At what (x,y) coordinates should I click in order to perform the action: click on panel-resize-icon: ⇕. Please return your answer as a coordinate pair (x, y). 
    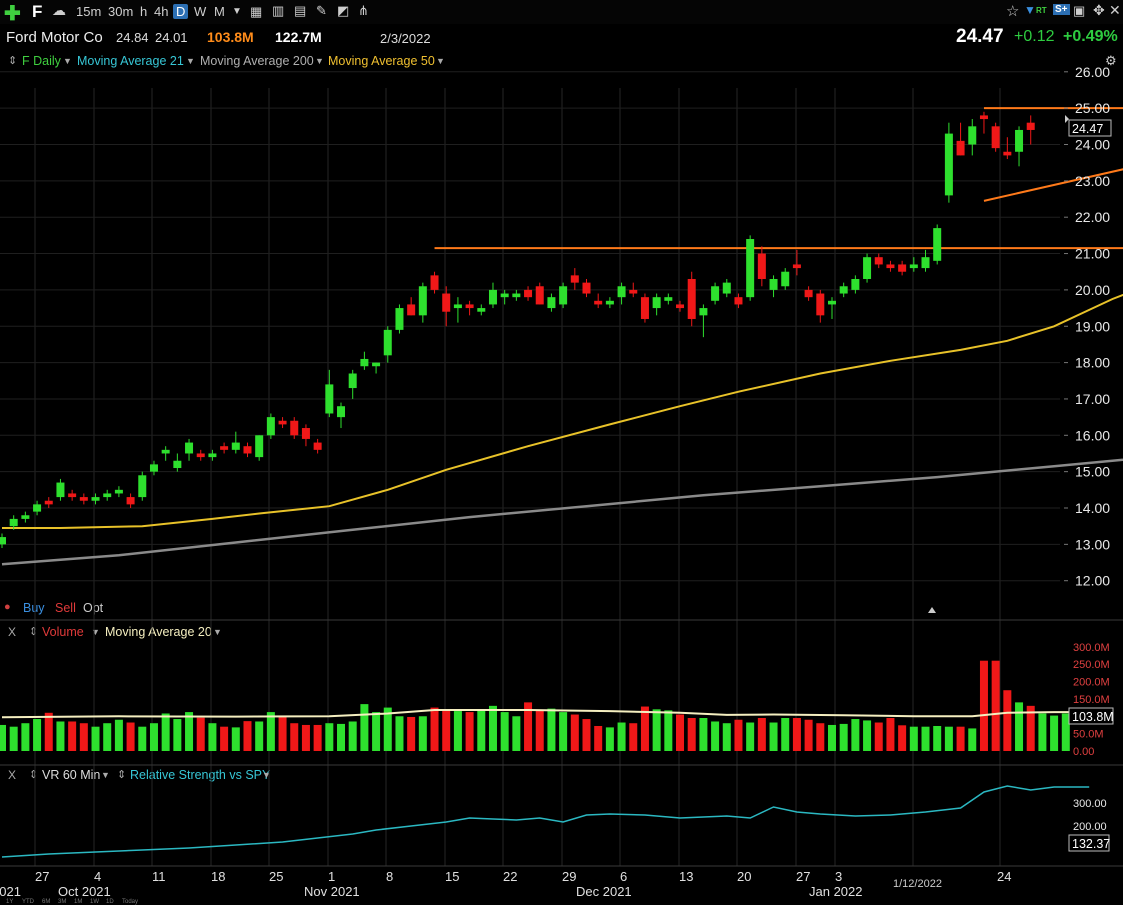
    Looking at the image, I should click on (122, 775).